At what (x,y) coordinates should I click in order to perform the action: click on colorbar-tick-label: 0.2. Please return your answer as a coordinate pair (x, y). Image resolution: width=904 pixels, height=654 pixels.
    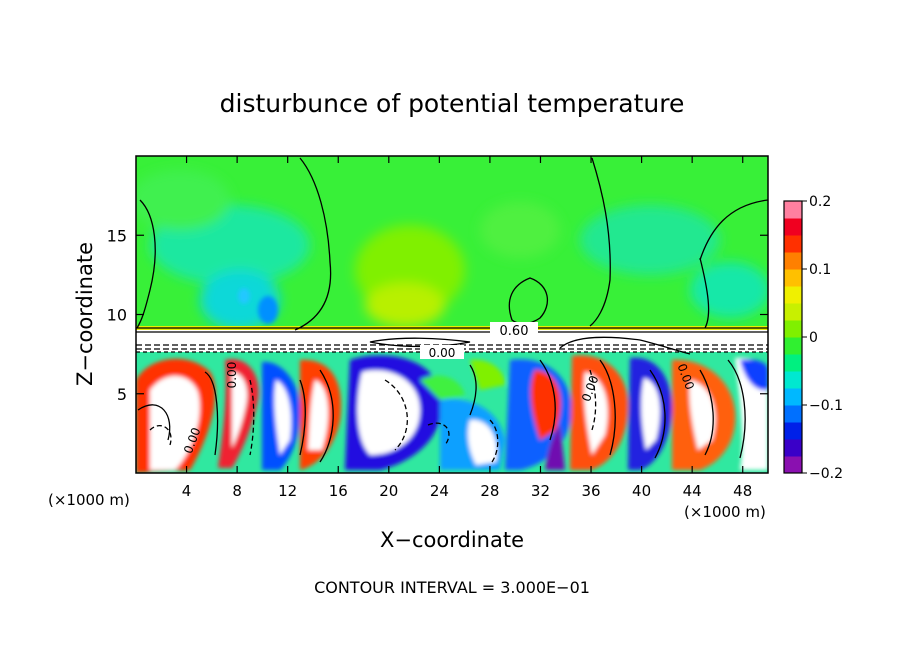
    Looking at the image, I should click on (820, 202).